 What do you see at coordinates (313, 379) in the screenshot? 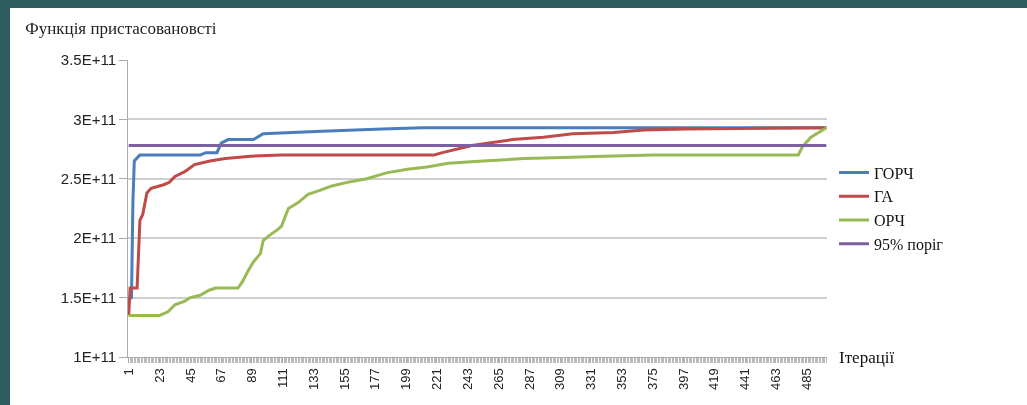
I see `x-tick-label: 133` at bounding box center [313, 379].